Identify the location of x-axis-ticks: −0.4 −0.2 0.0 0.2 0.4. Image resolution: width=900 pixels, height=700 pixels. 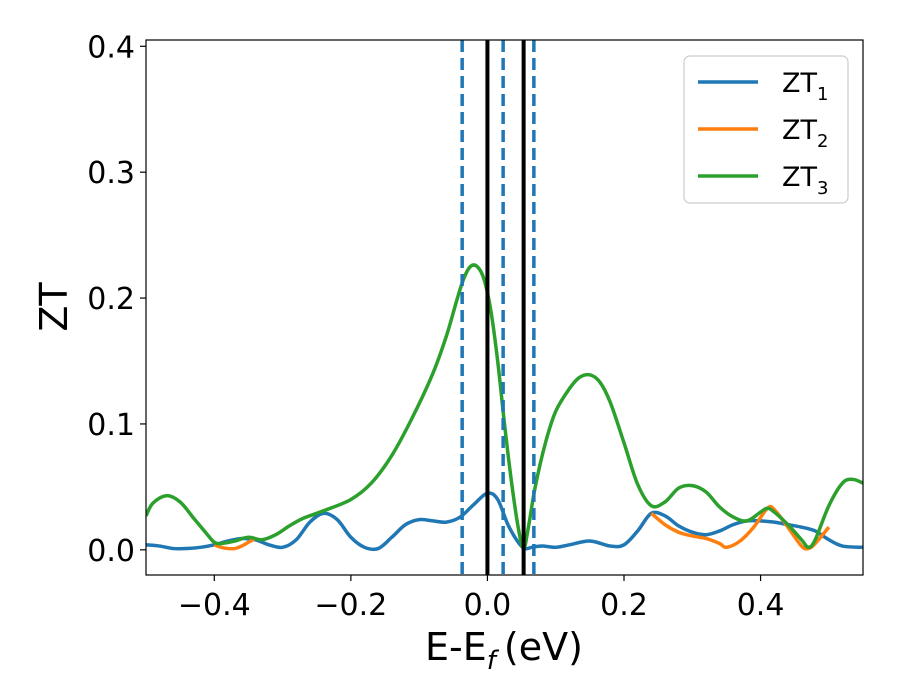
(481, 599).